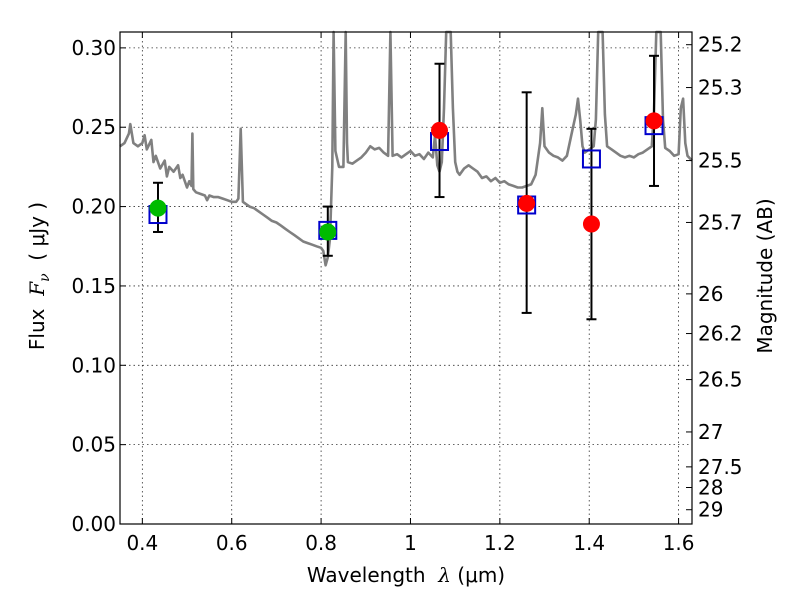 The height and width of the screenshot is (600, 800). I want to click on x-tick-label: 1.4, so click(589, 543).